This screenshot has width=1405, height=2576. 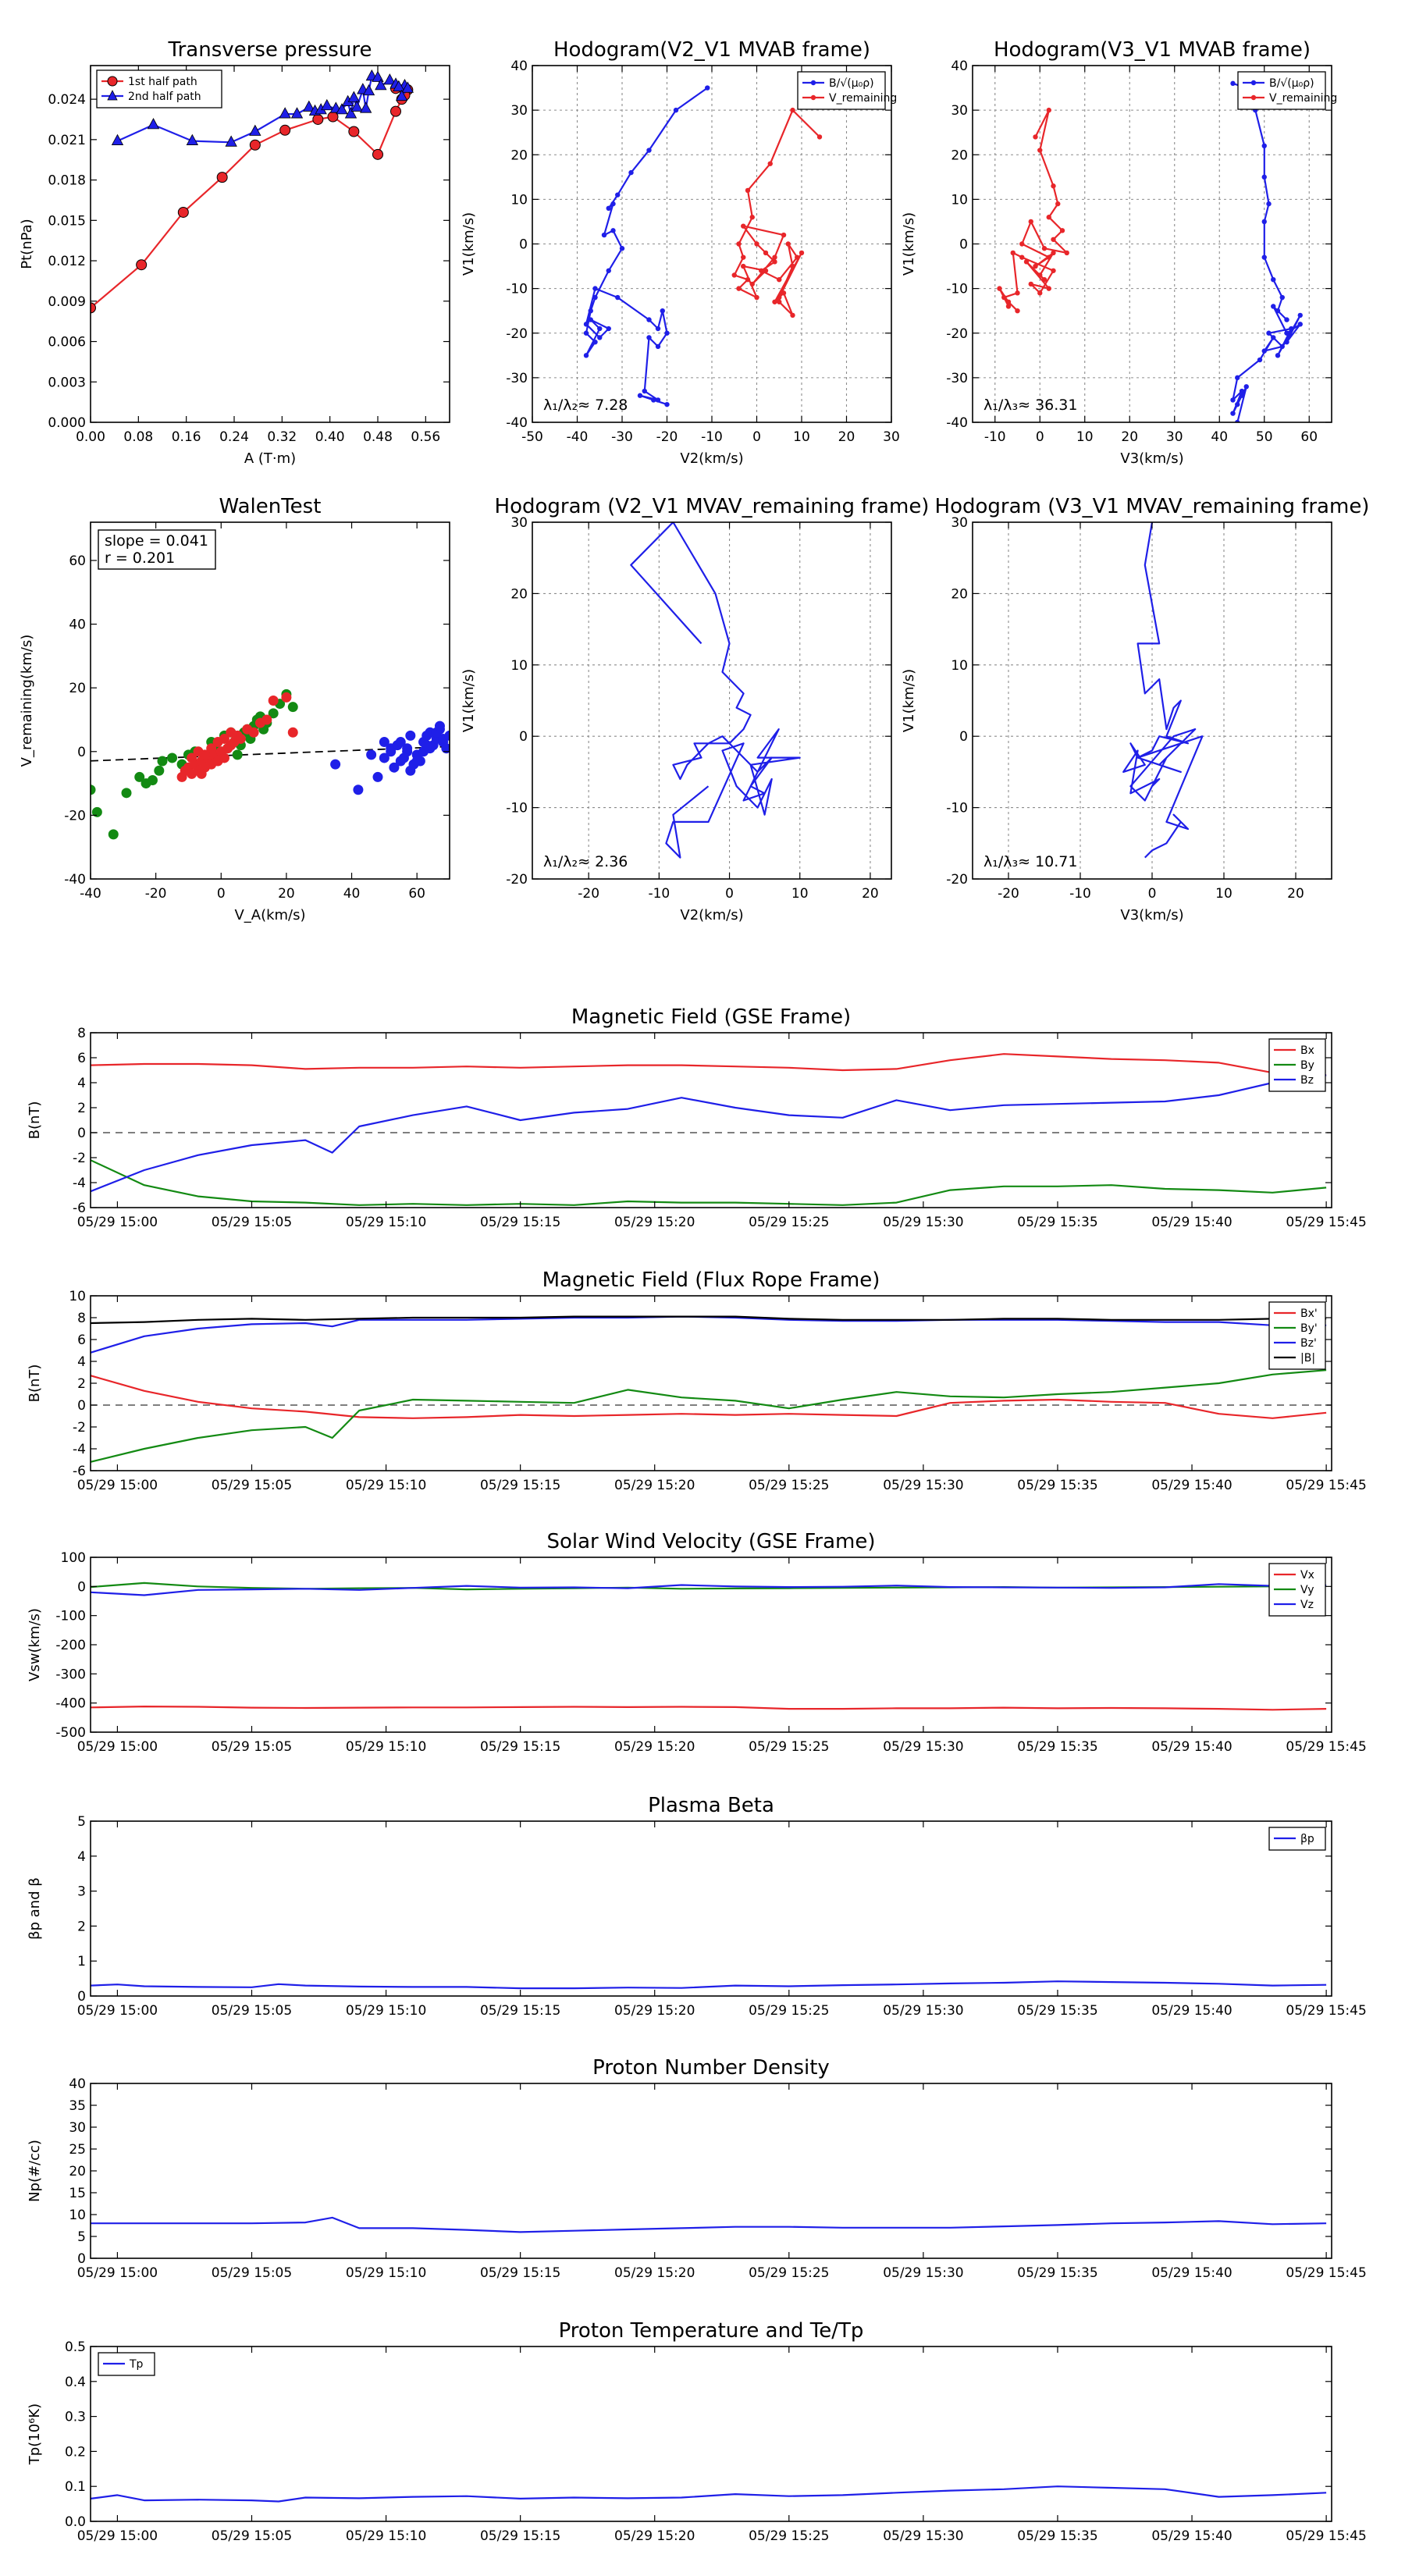 I want to click on x-tick-label: 05/29 15:15, so click(x=520, y=2011).